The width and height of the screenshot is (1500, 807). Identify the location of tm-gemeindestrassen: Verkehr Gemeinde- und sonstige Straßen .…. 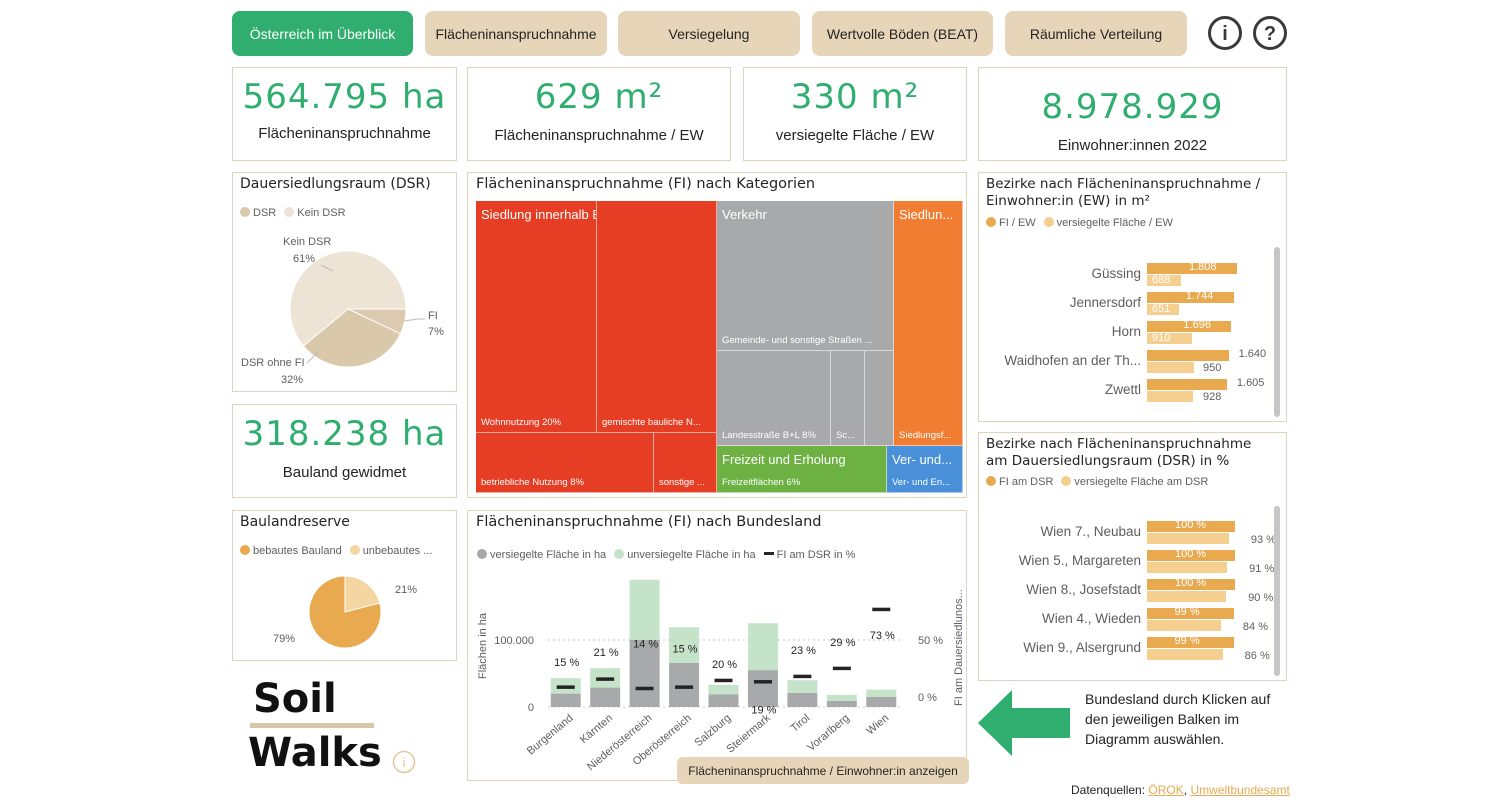
(805, 276).